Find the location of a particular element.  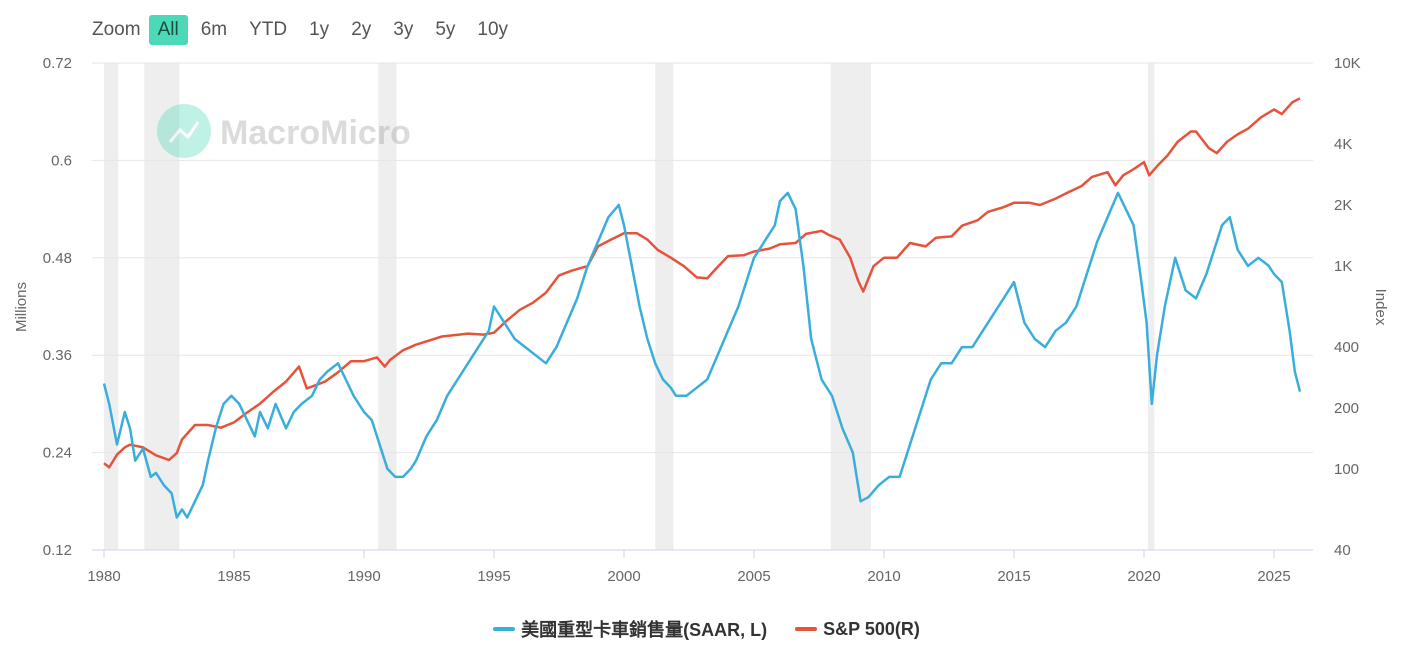

y-right-tick-label: 200 is located at coordinates (1346, 408).